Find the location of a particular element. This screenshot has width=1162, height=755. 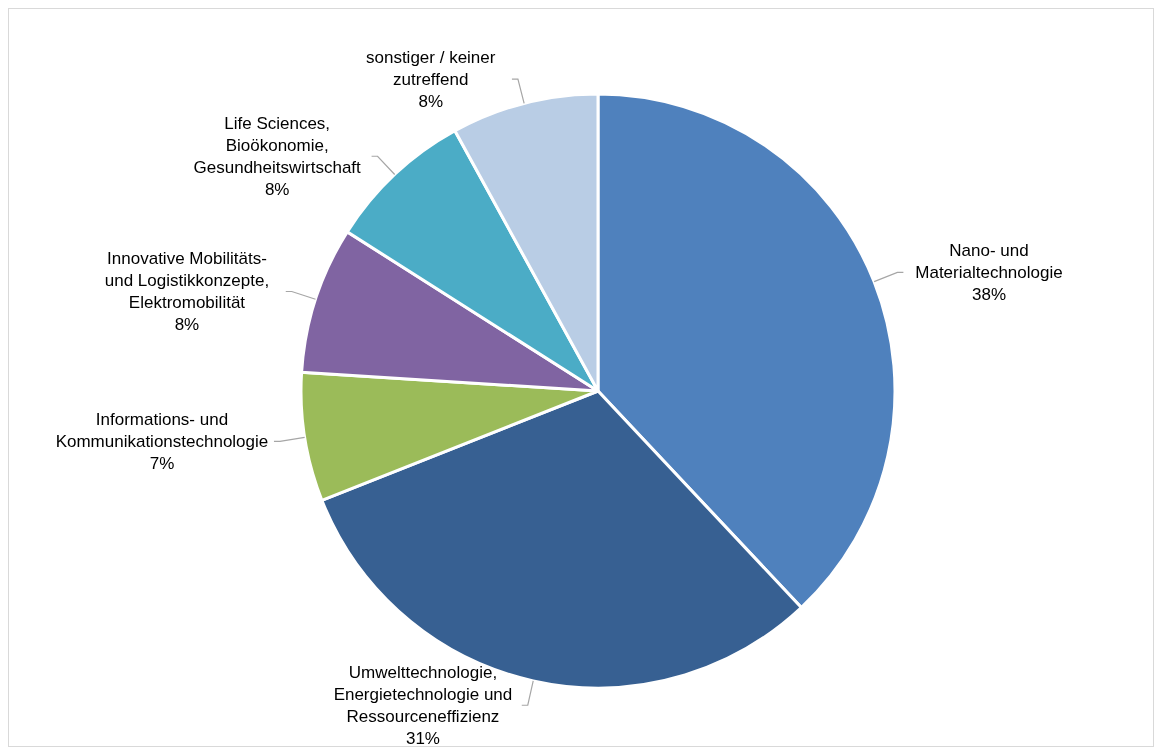

slice-label: Umwelttechnologie, Energietechnologie und Ressourceneffizienz is located at coordinates (423, 695).